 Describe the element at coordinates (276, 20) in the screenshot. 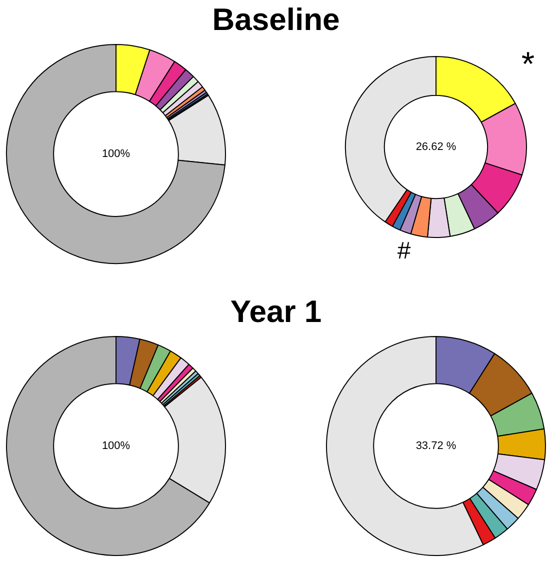

I see `chart-title: Baseline` at that location.